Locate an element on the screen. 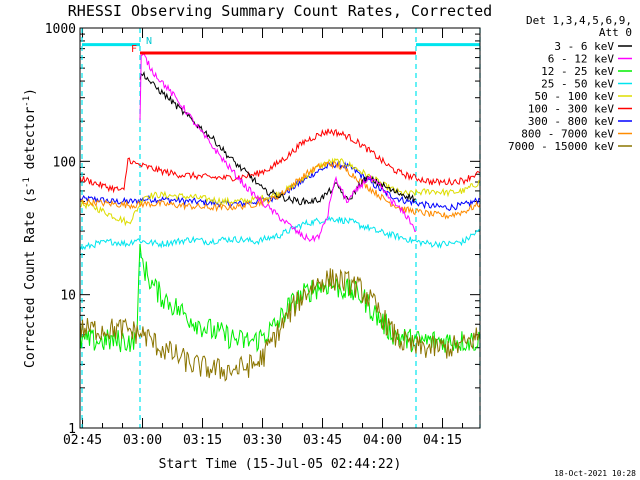 Image resolution: width=640 pixels, height=480 pixels. y-axis-label-mid: detector is located at coordinates (30, 142).